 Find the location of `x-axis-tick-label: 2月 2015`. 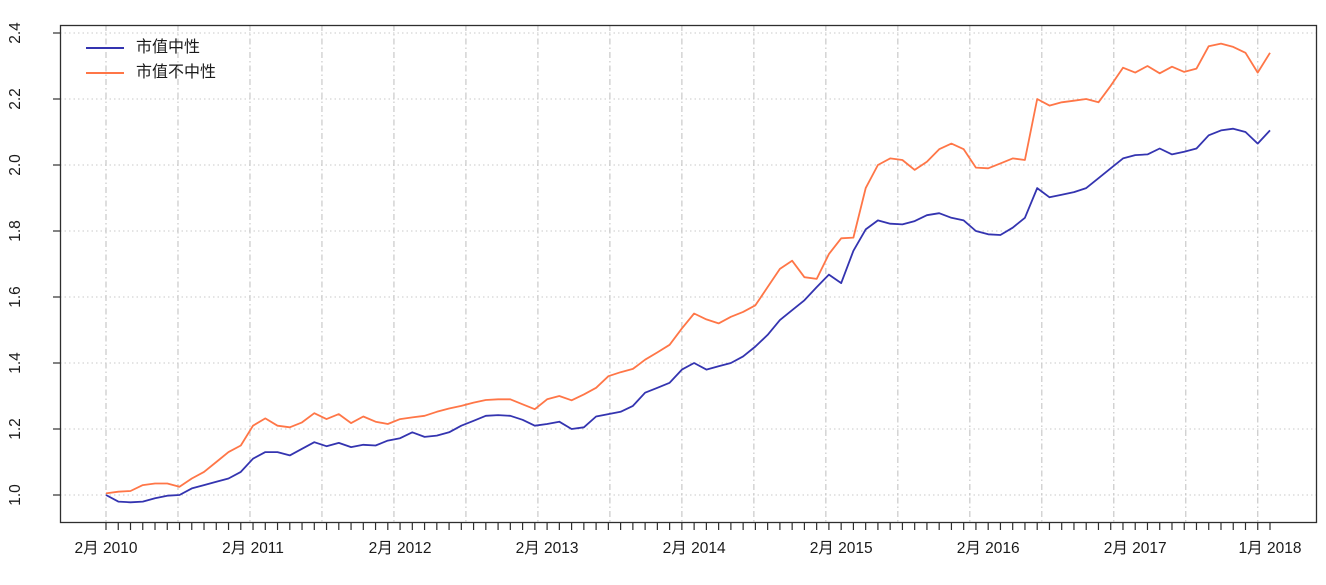

x-axis-tick-label: 2月 2015 is located at coordinates (841, 548).